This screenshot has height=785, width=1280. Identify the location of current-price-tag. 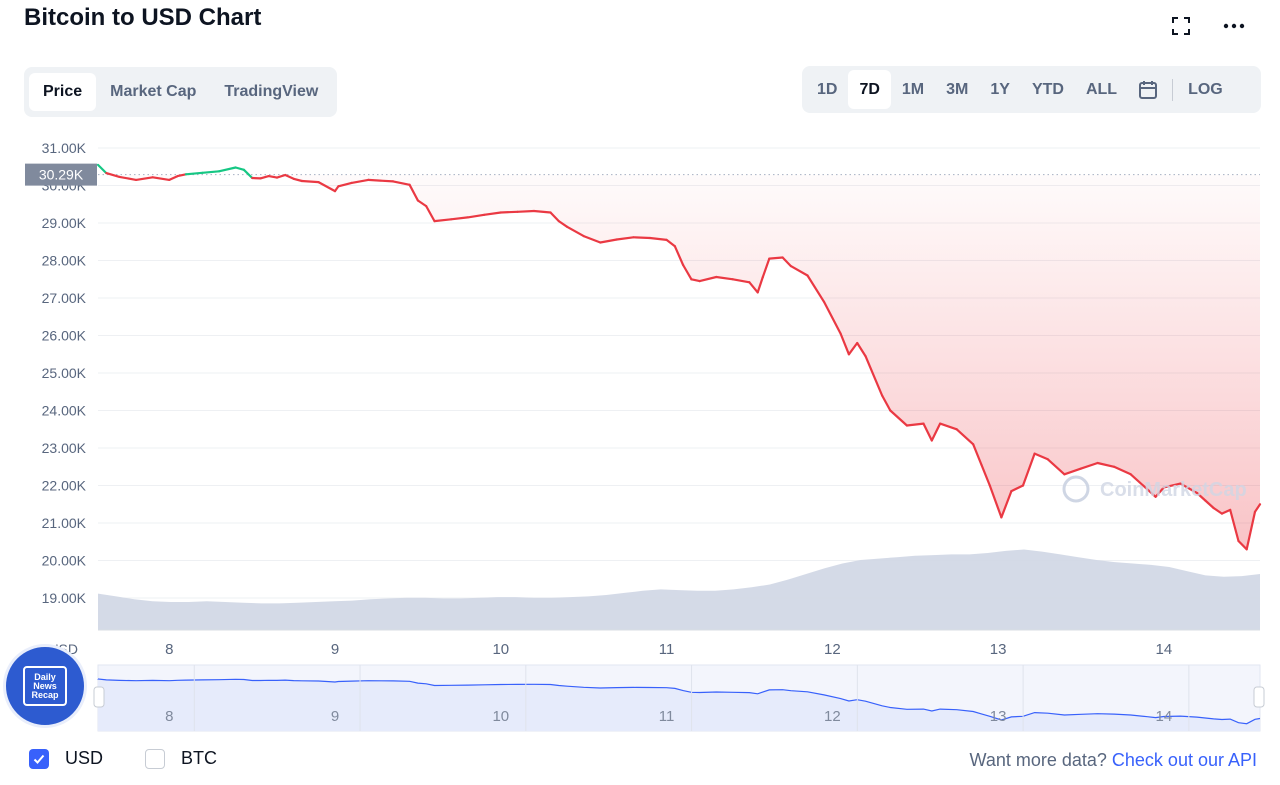
(61, 174).